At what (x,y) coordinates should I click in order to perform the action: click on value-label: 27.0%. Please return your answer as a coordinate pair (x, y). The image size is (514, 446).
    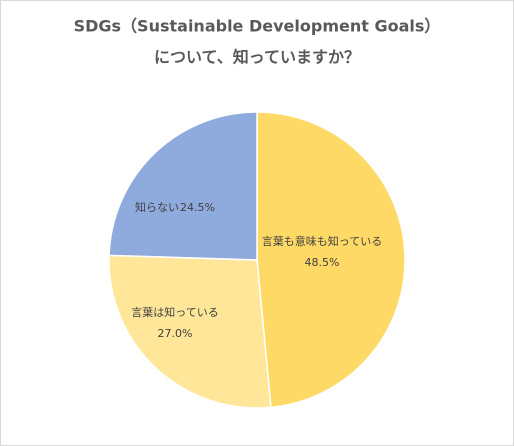
    Looking at the image, I should click on (175, 333).